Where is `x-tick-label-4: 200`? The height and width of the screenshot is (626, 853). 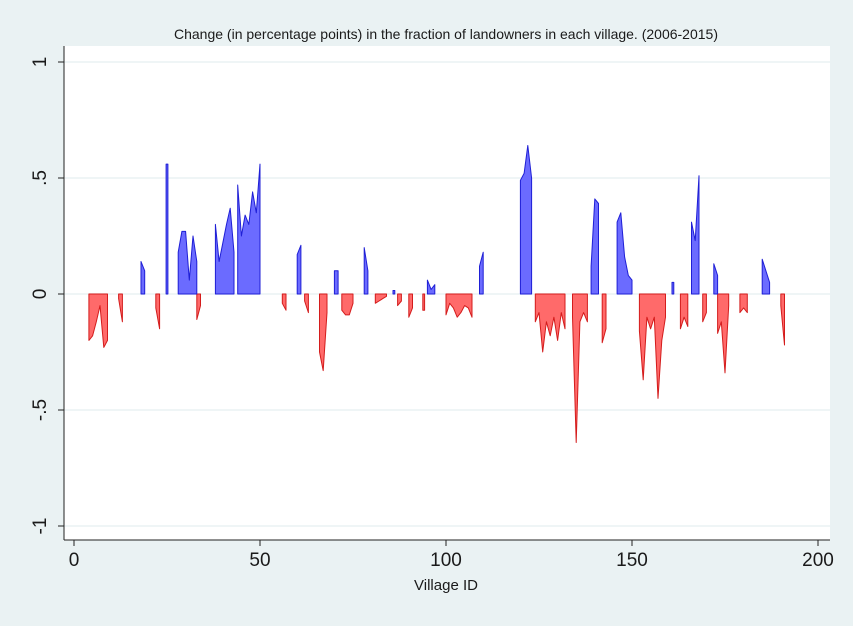
x-tick-label-4: 200 is located at coordinates (818, 560).